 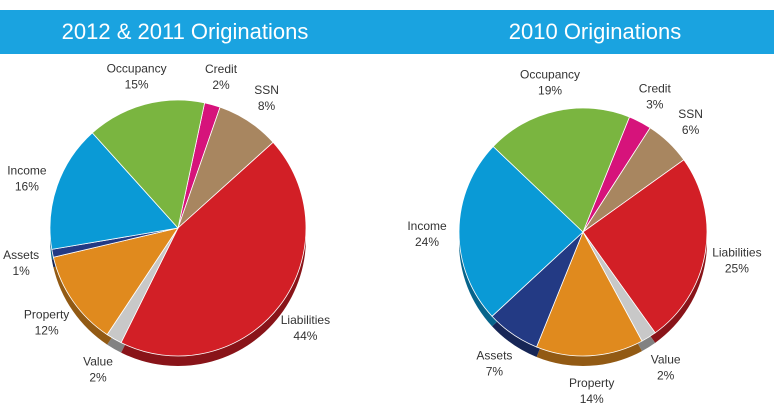 I want to click on slice-value-label: 8%, so click(x=267, y=106).